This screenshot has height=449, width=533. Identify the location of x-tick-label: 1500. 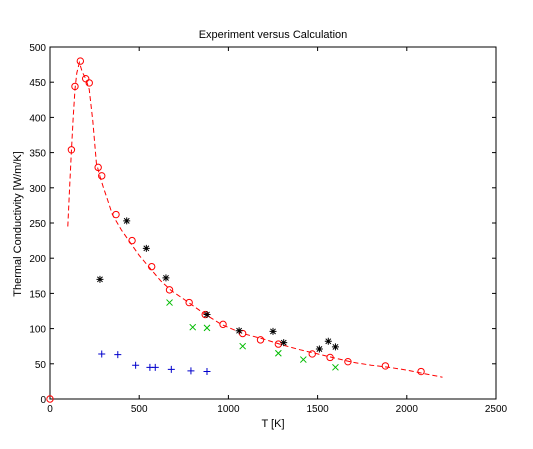
(317, 409).